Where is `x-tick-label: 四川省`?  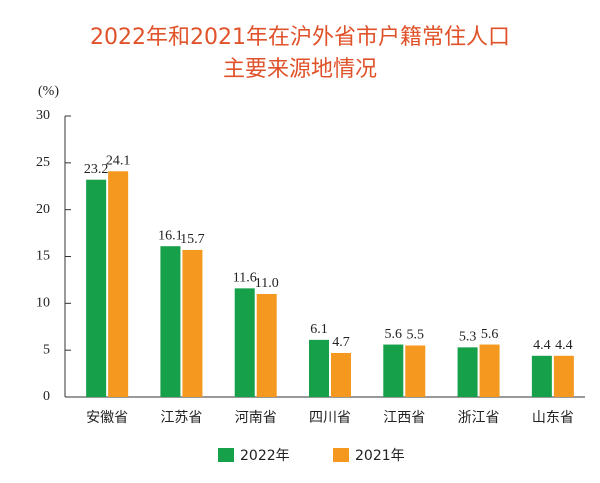 x-tick-label: 四川省 is located at coordinates (330, 418).